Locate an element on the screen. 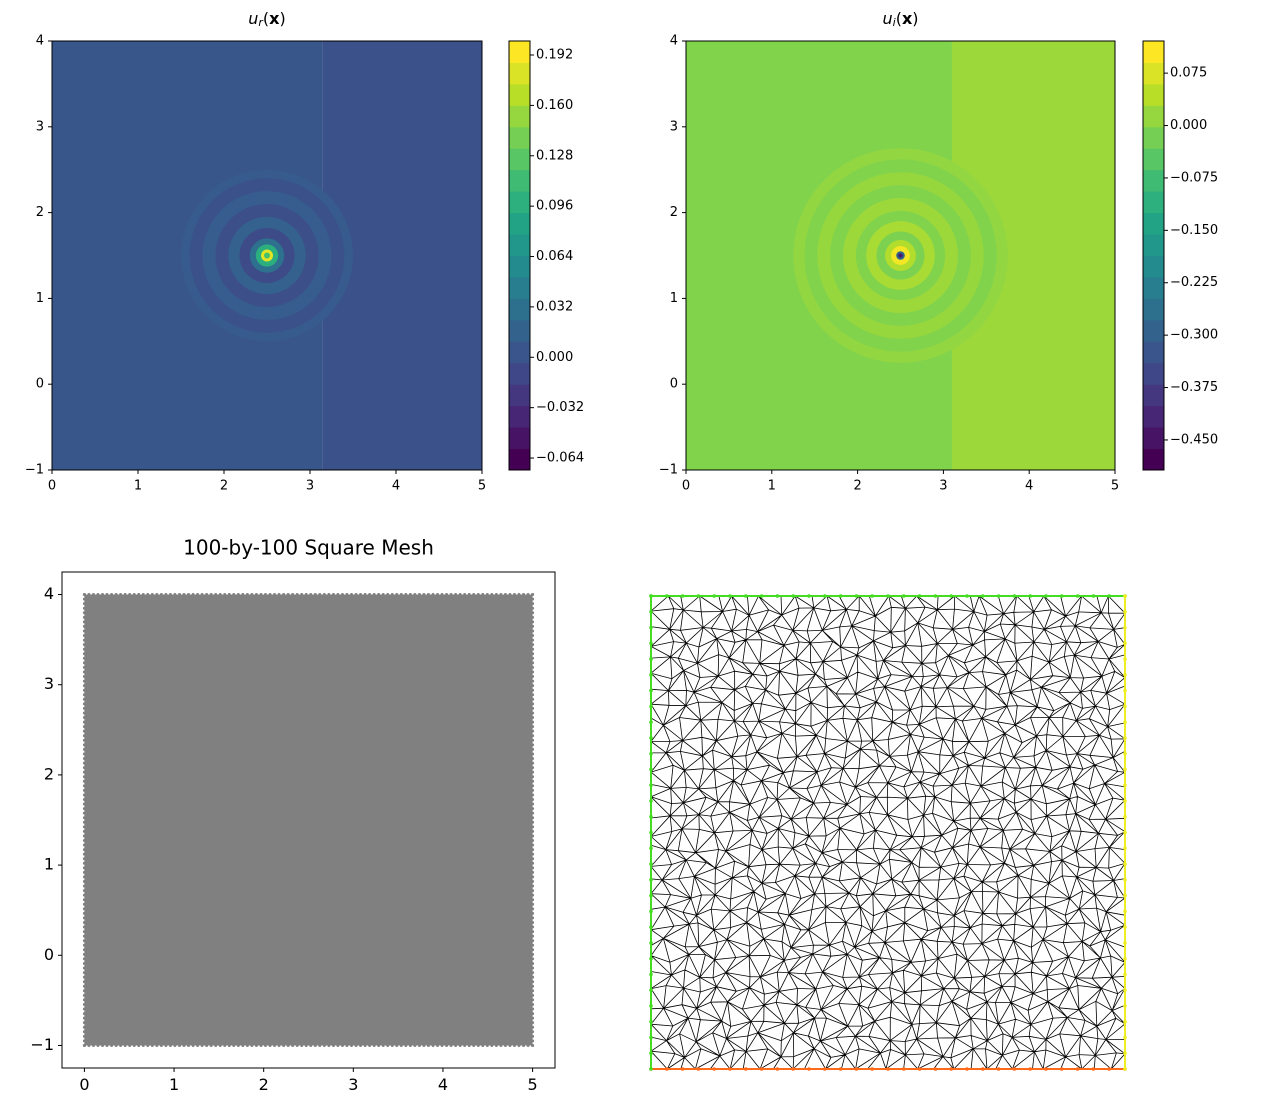 The image size is (1268, 1111). x-tick-label: 2 is located at coordinates (264, 1084).